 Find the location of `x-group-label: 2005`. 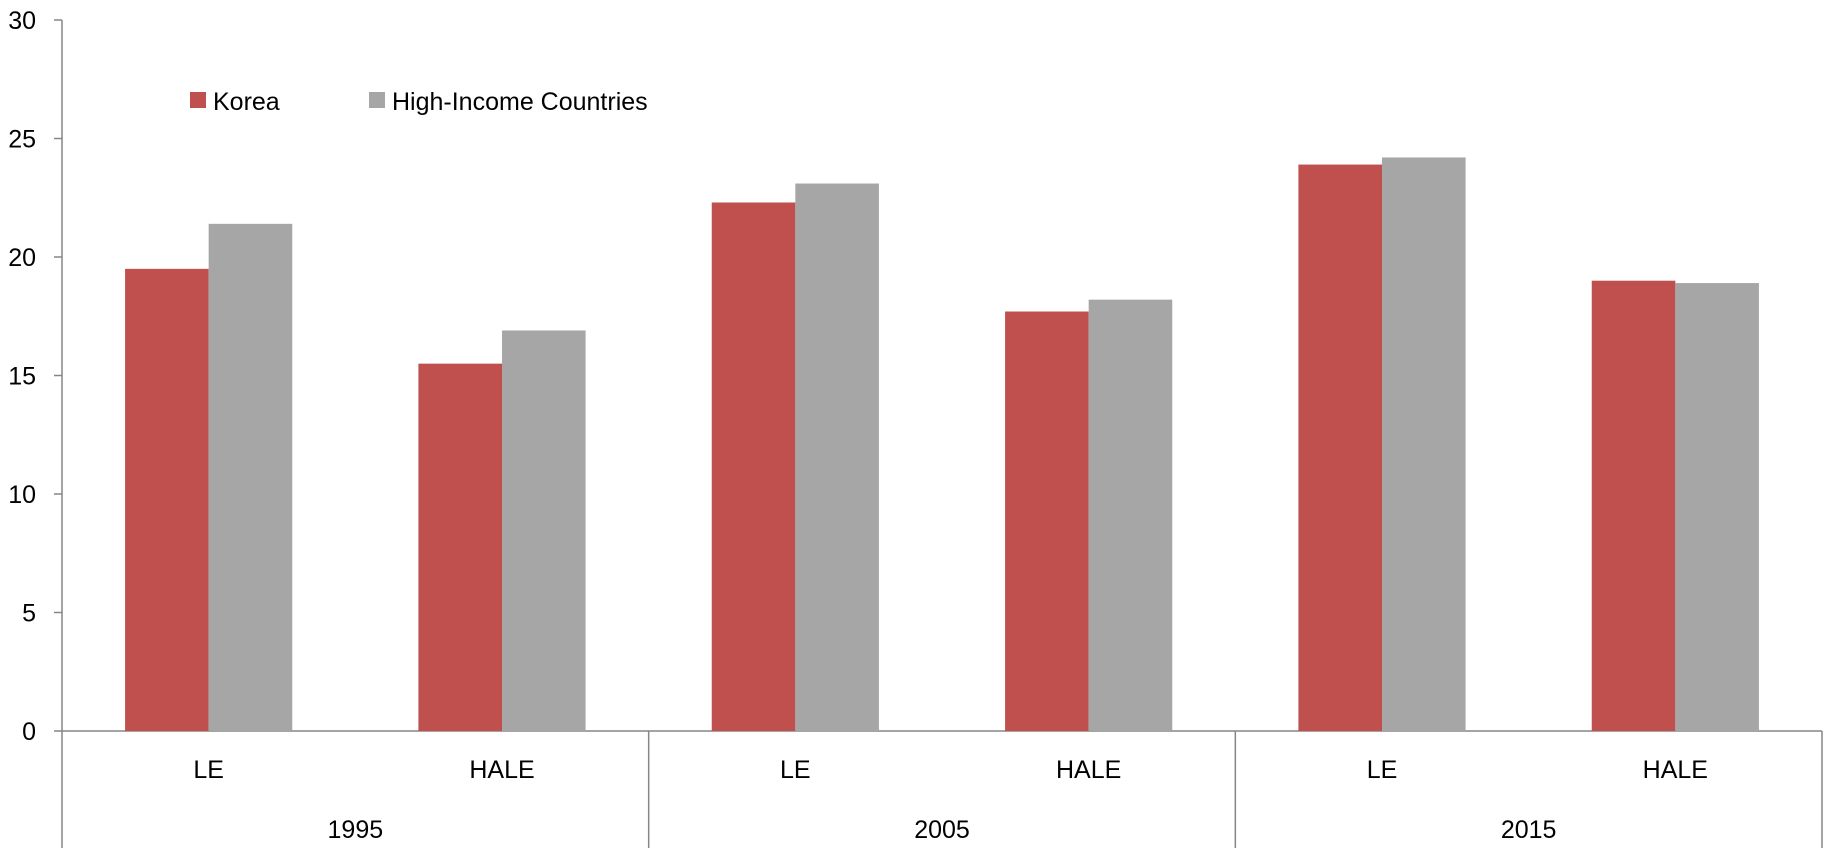

x-group-label: 2005 is located at coordinates (942, 830).